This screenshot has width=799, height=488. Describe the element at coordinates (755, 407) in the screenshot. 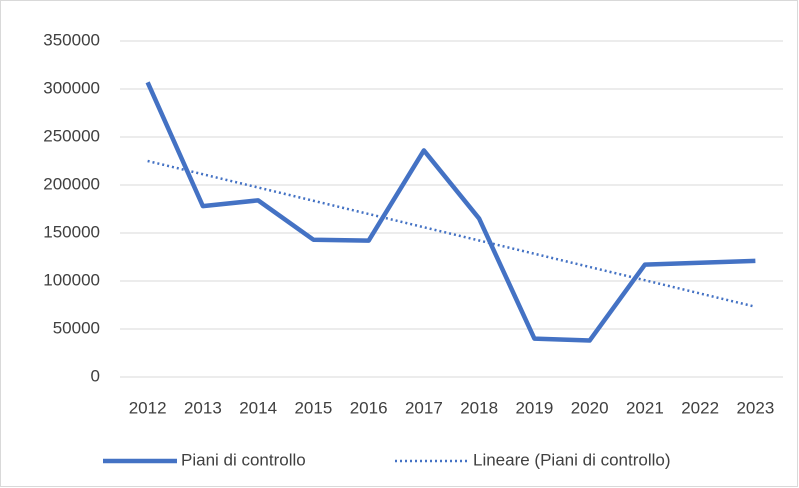

I see `x-tick-label: 2023` at that location.